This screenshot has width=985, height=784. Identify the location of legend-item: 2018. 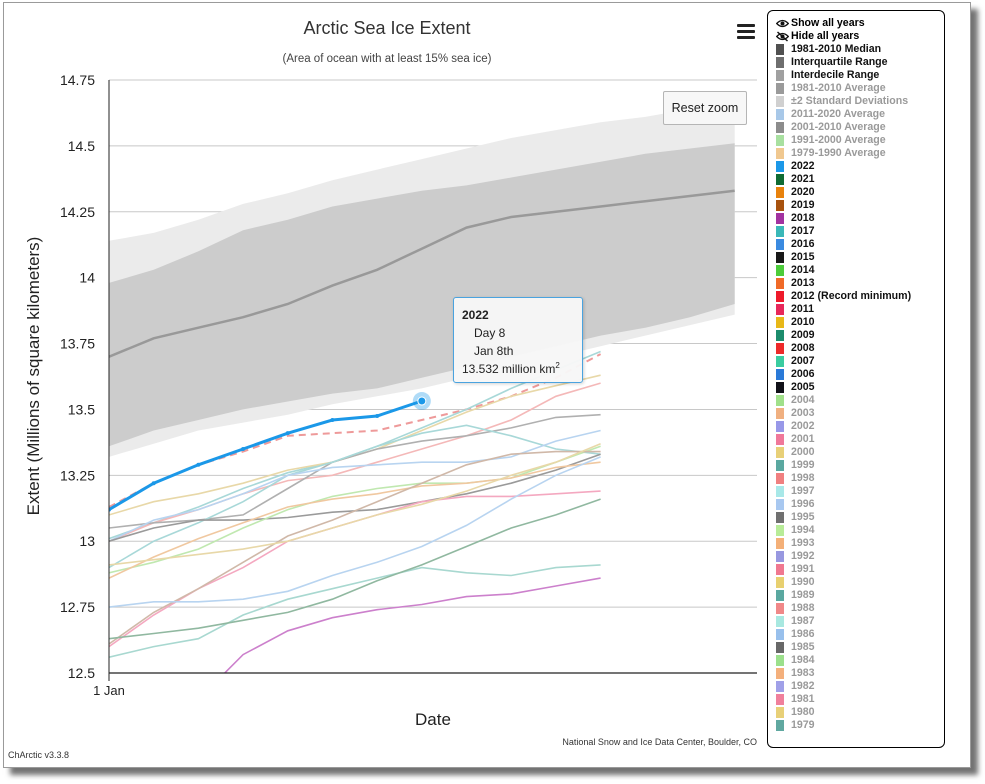
(860, 218).